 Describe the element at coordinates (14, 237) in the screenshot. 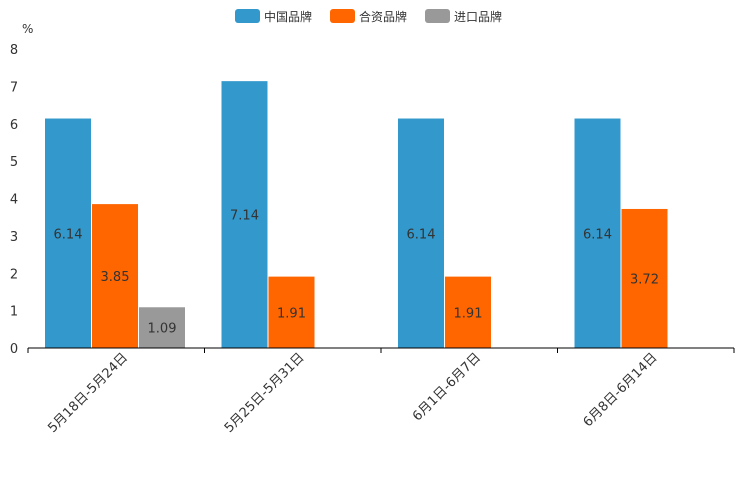

I see `y-tick-label-3: 3` at that location.